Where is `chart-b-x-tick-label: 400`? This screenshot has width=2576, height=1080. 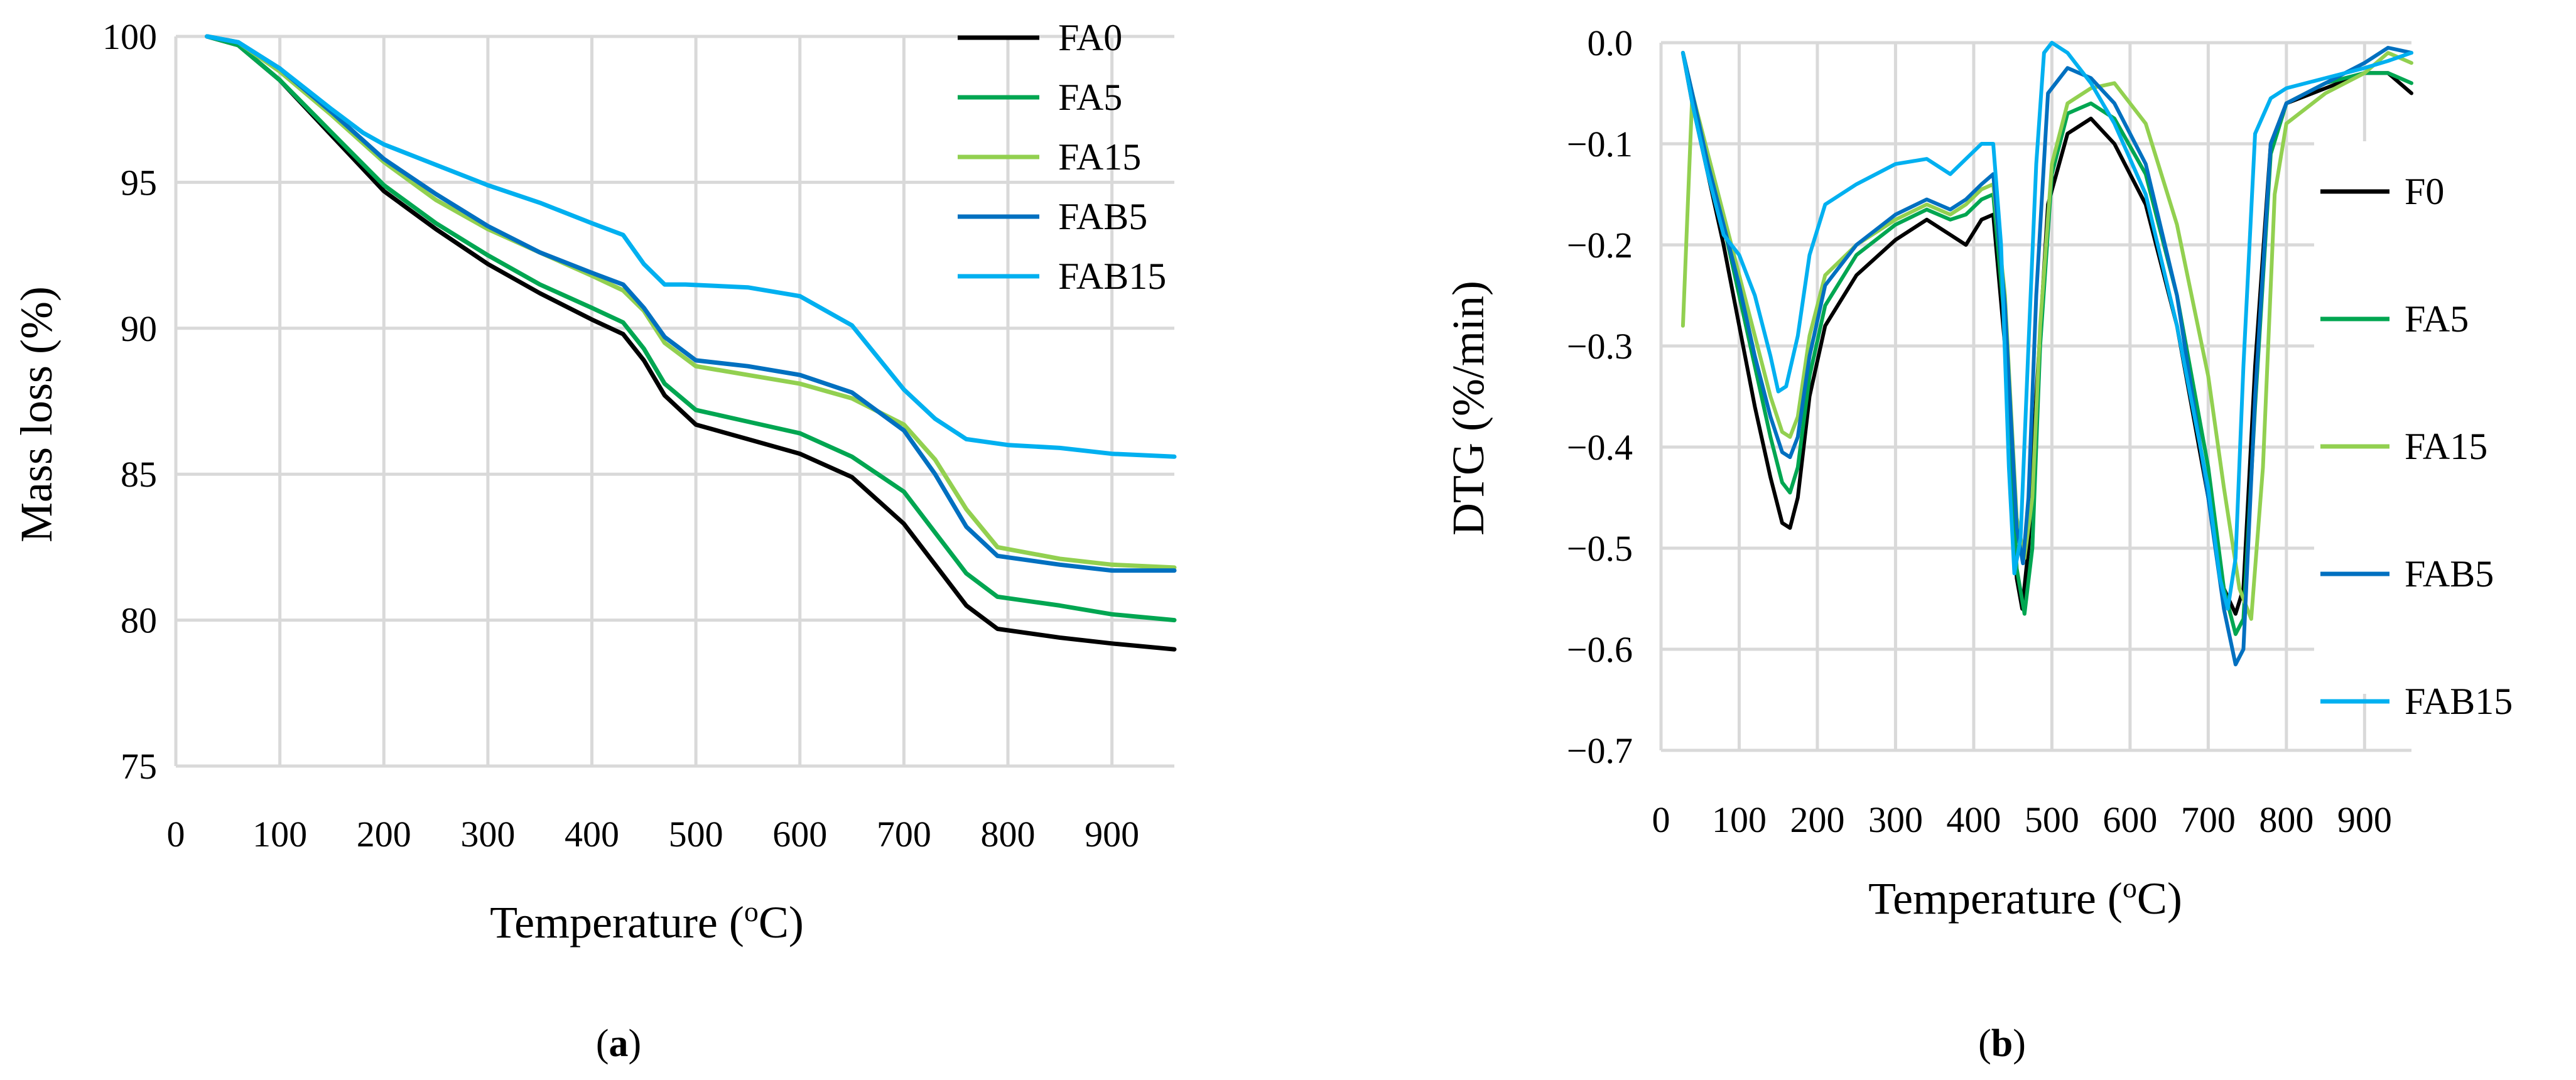 chart-b-x-tick-label: 400 is located at coordinates (1974, 819).